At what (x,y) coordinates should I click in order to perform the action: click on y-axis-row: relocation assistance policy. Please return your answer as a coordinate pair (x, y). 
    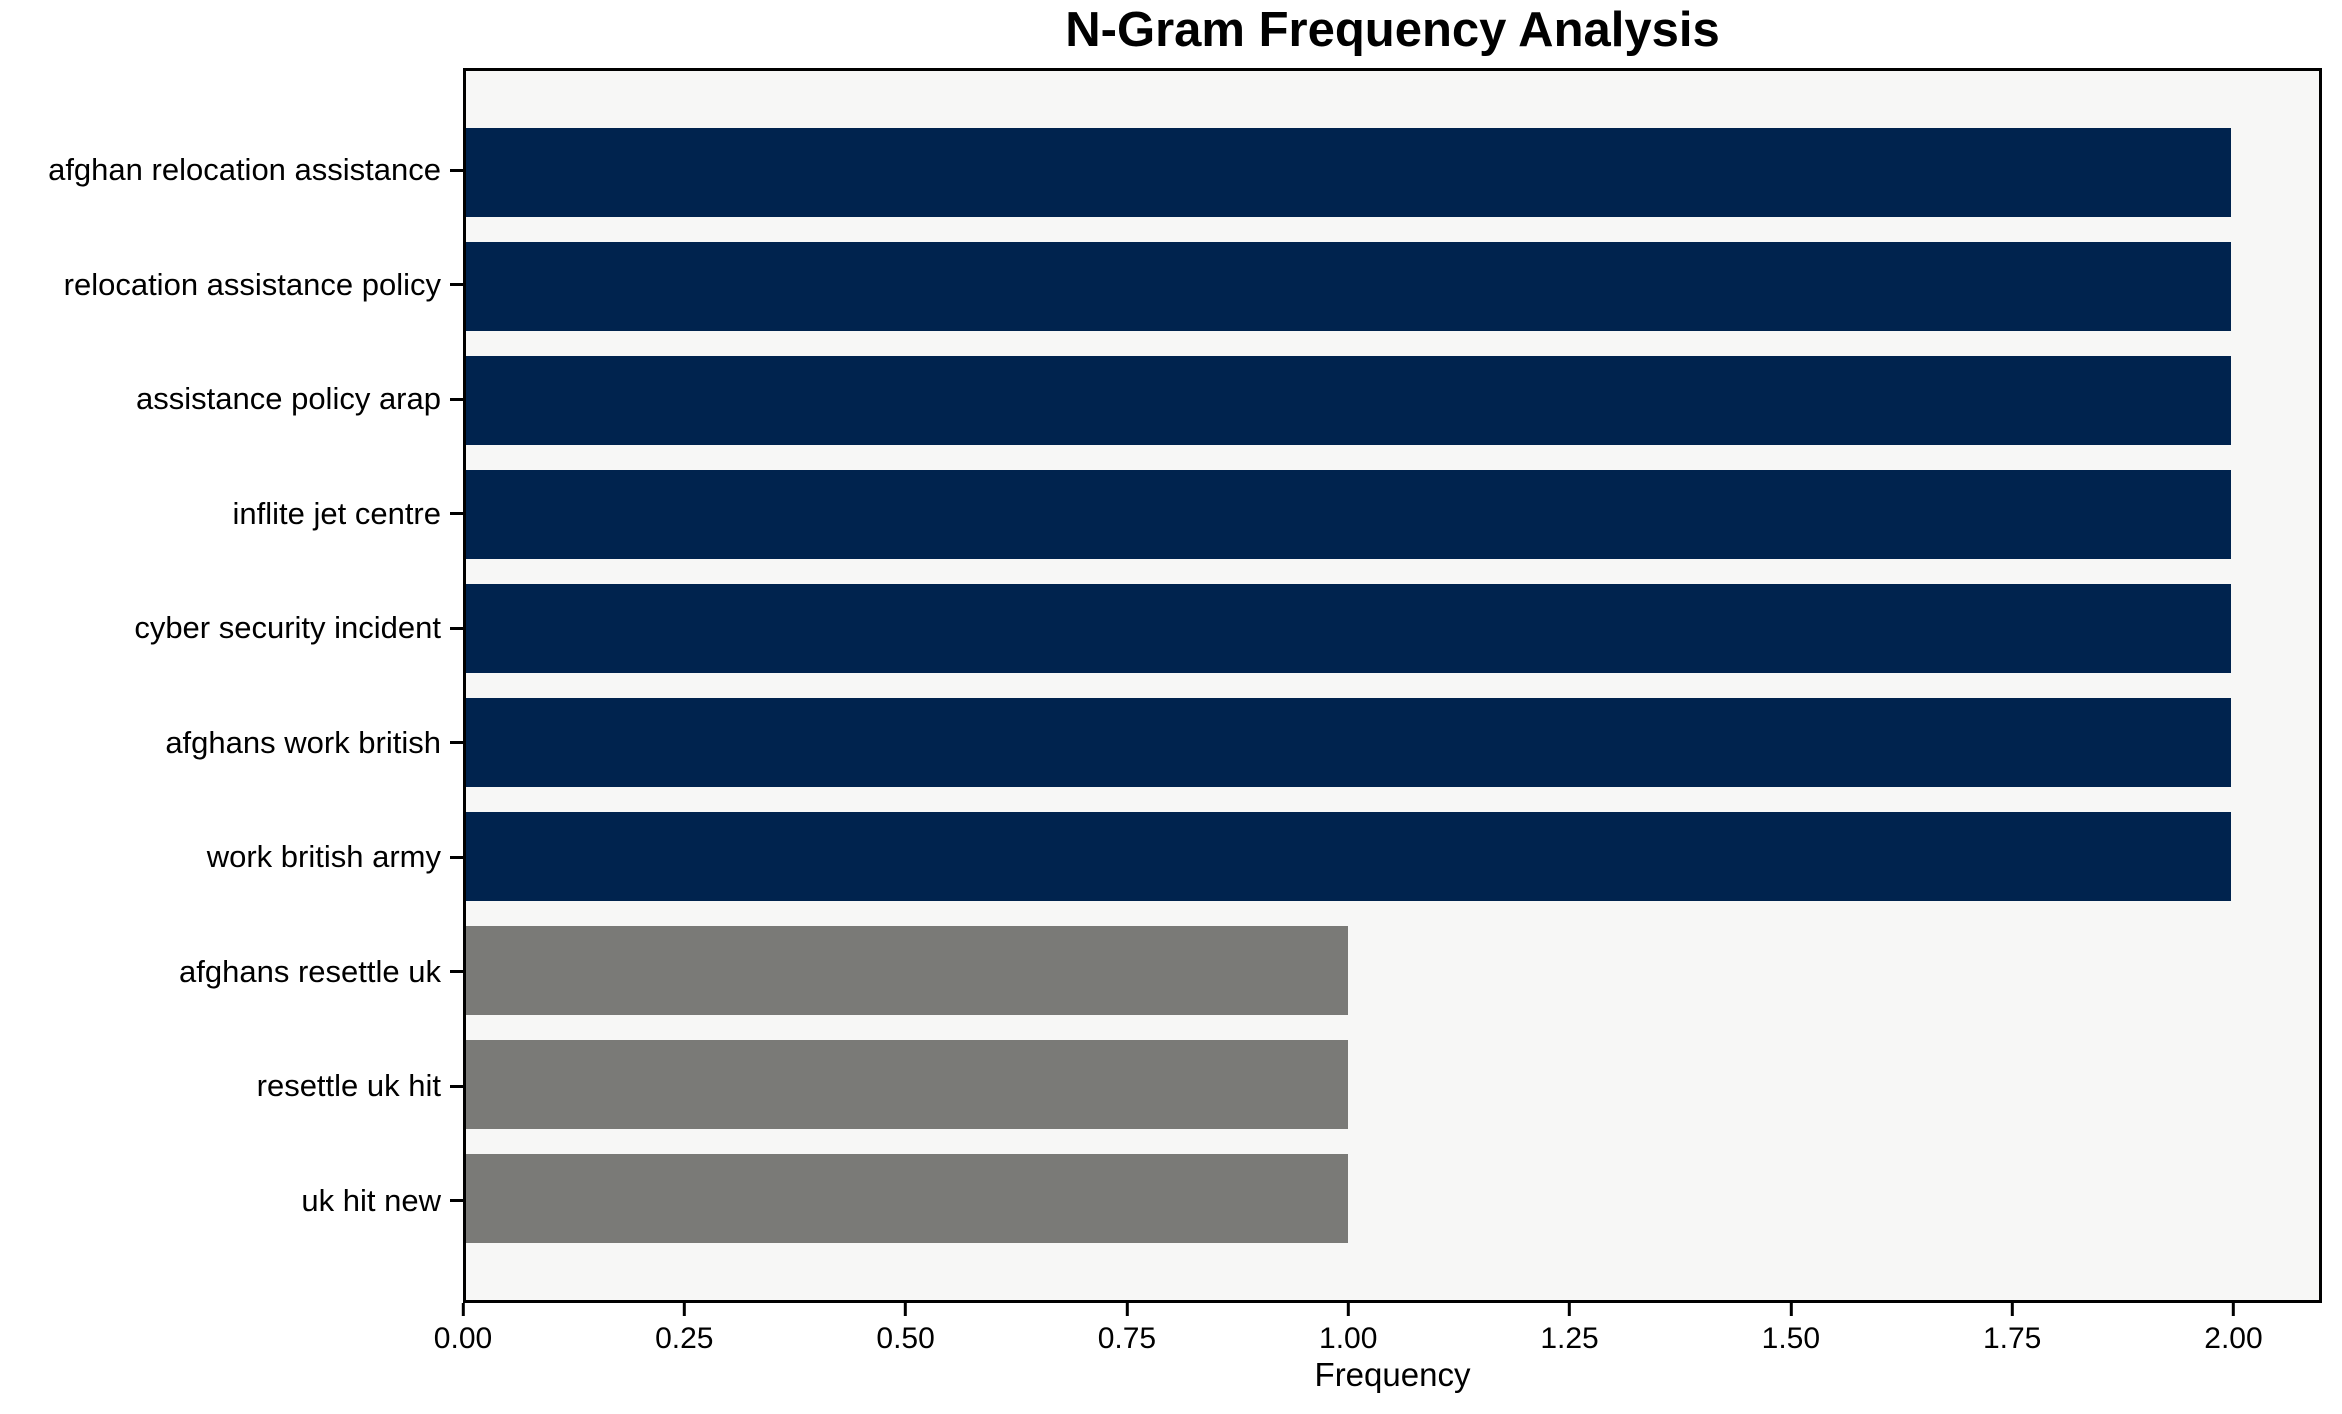
    Looking at the image, I should click on (231, 285).